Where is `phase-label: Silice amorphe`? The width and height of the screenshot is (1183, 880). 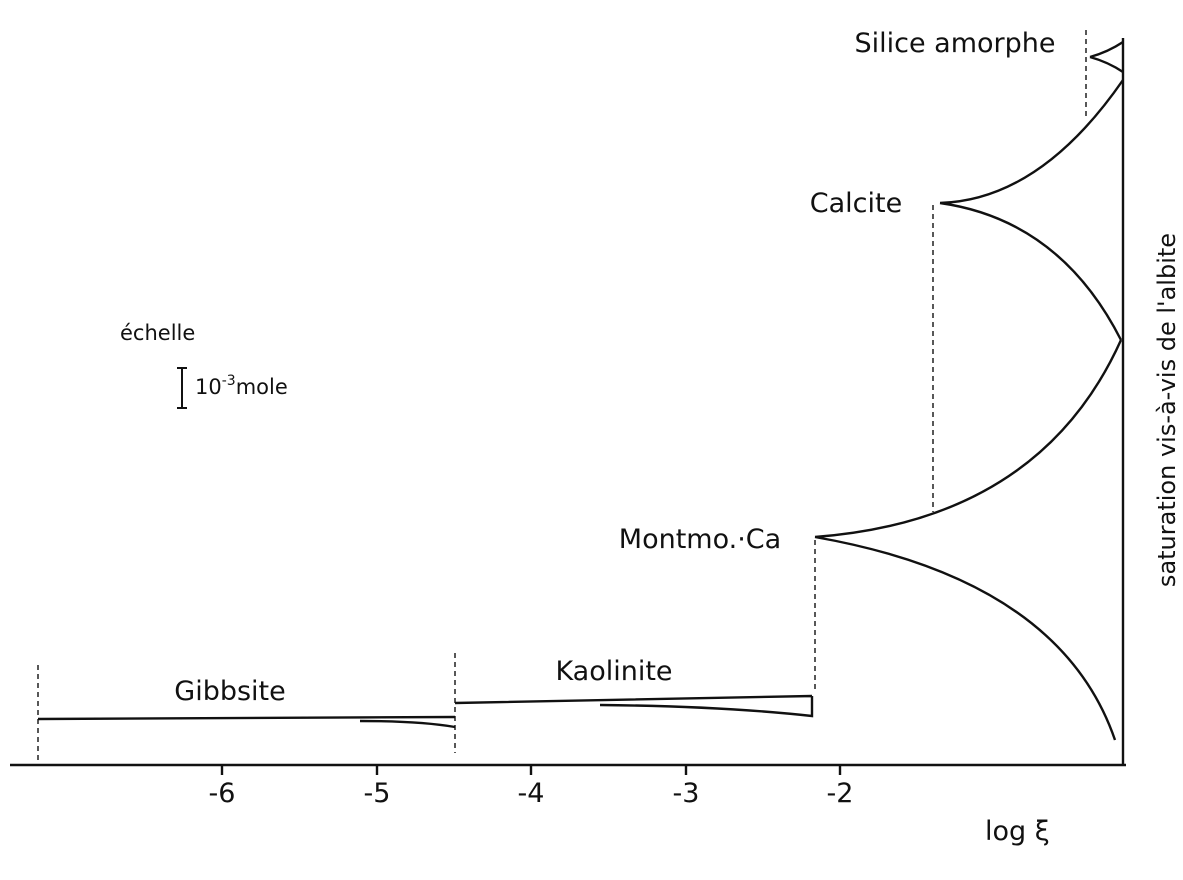 phase-label: Silice amorphe is located at coordinates (954, 43).